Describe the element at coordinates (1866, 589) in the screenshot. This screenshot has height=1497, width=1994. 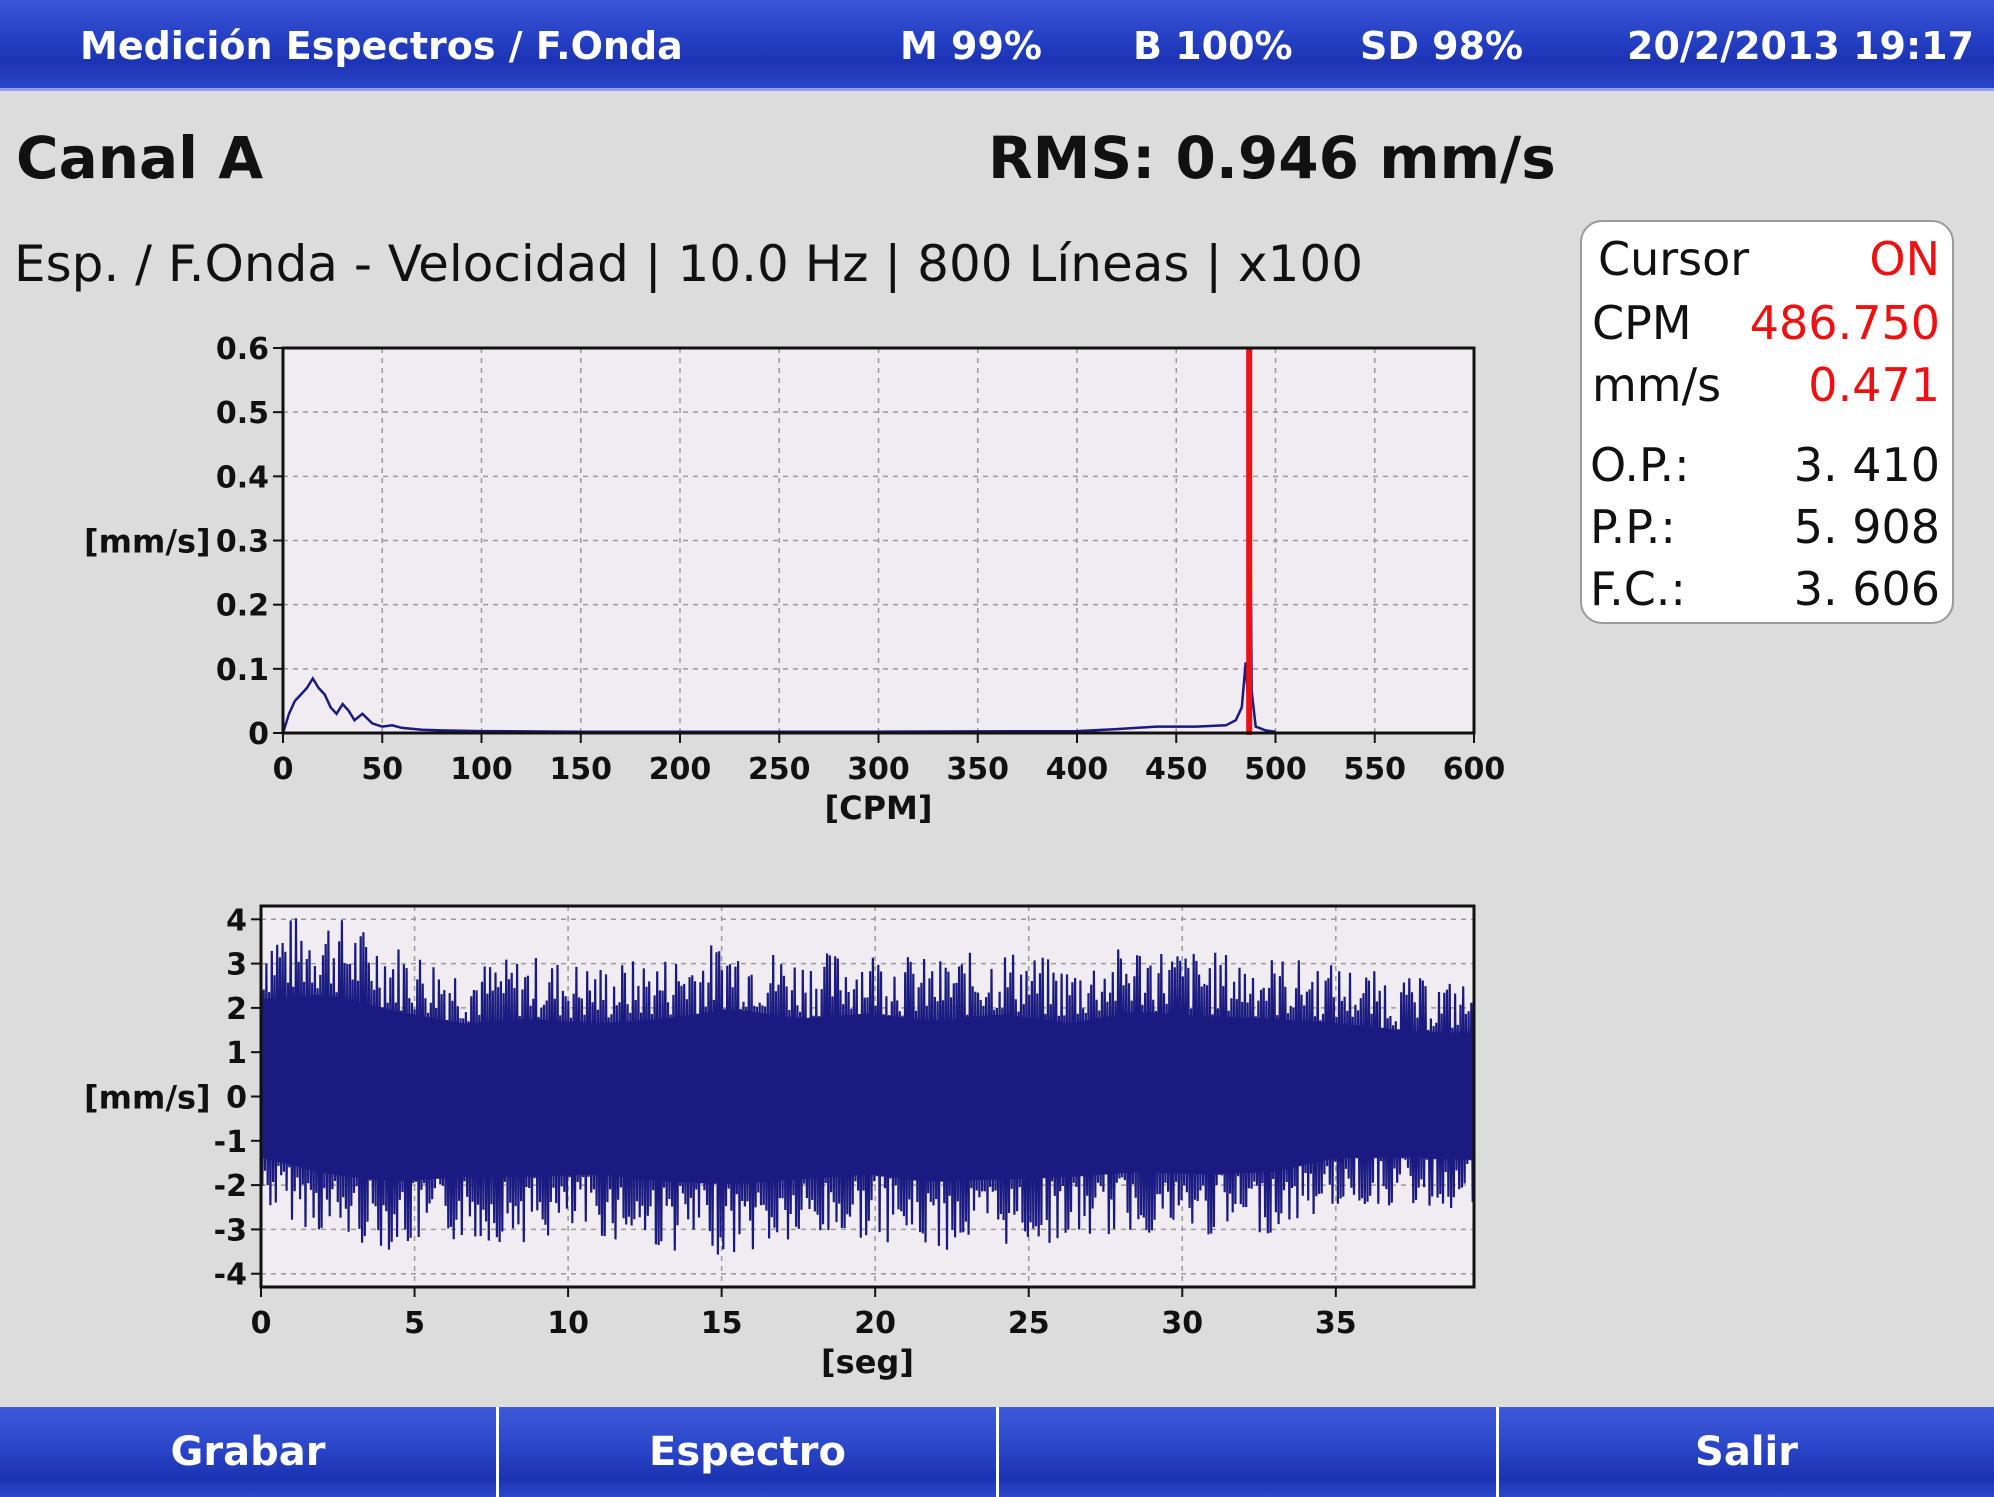
I see `fc-value: 3. 606` at that location.